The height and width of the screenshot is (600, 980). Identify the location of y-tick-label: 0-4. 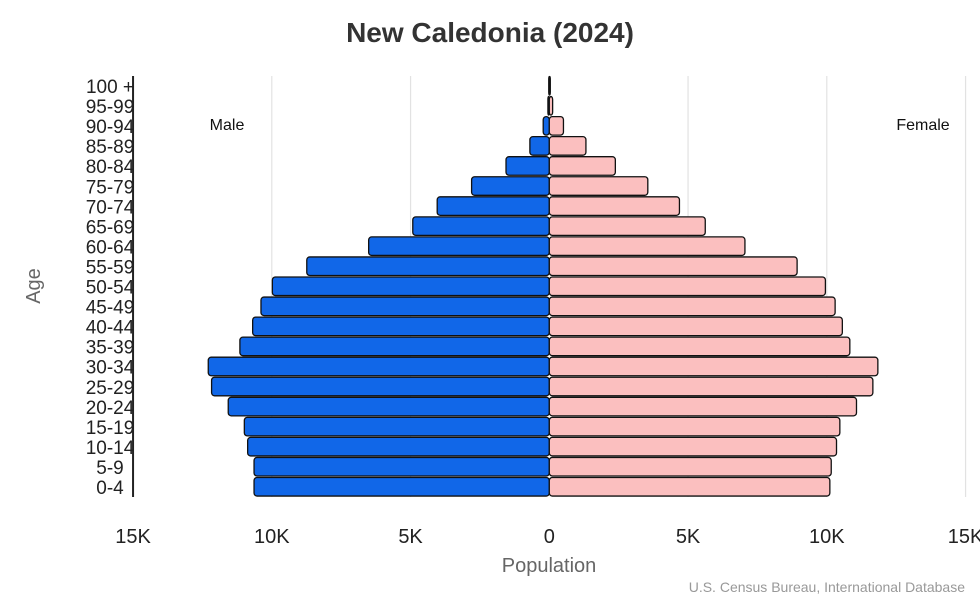
(110, 488).